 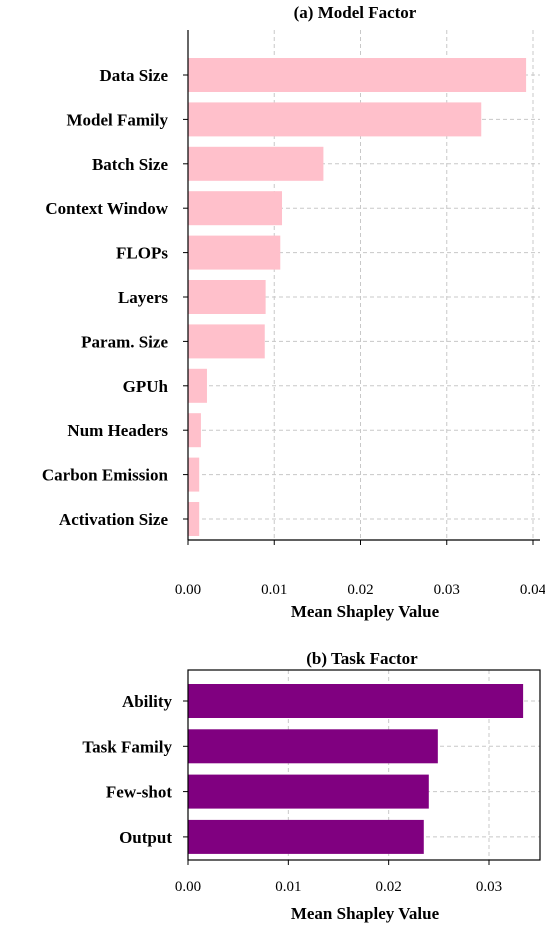 What do you see at coordinates (134, 75) in the screenshot?
I see `category-label-a: Data Size` at bounding box center [134, 75].